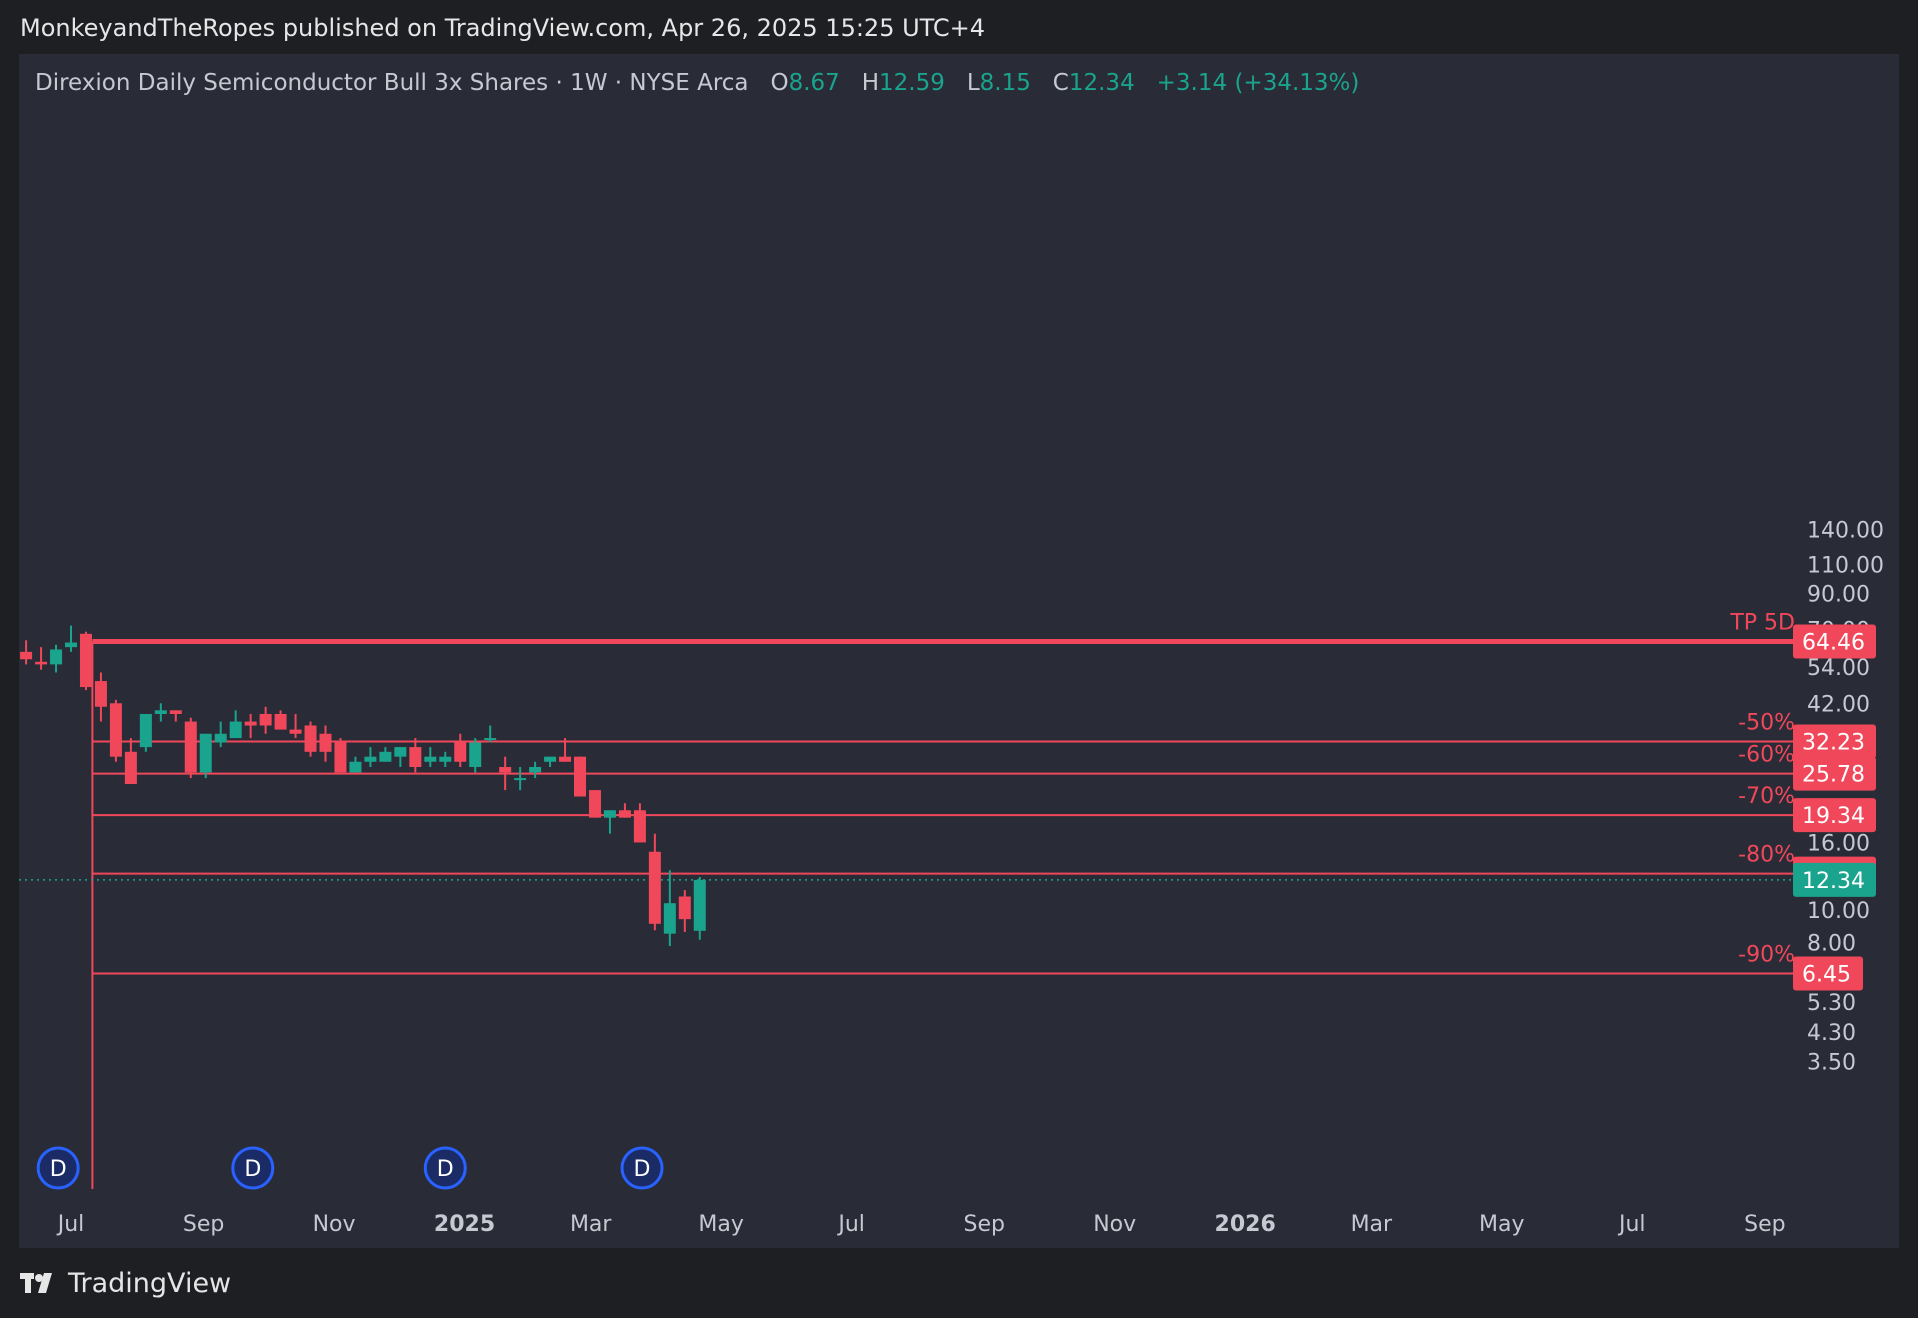 This screenshot has height=1318, width=1918. I want to click on high-value: 12.59, so click(912, 83).